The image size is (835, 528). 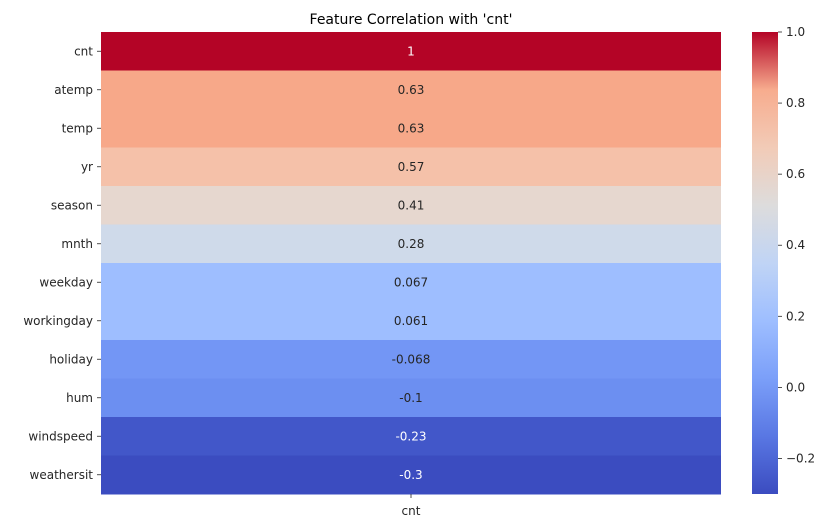 I want to click on heatmap-cell-weathersit, so click(x=411, y=475).